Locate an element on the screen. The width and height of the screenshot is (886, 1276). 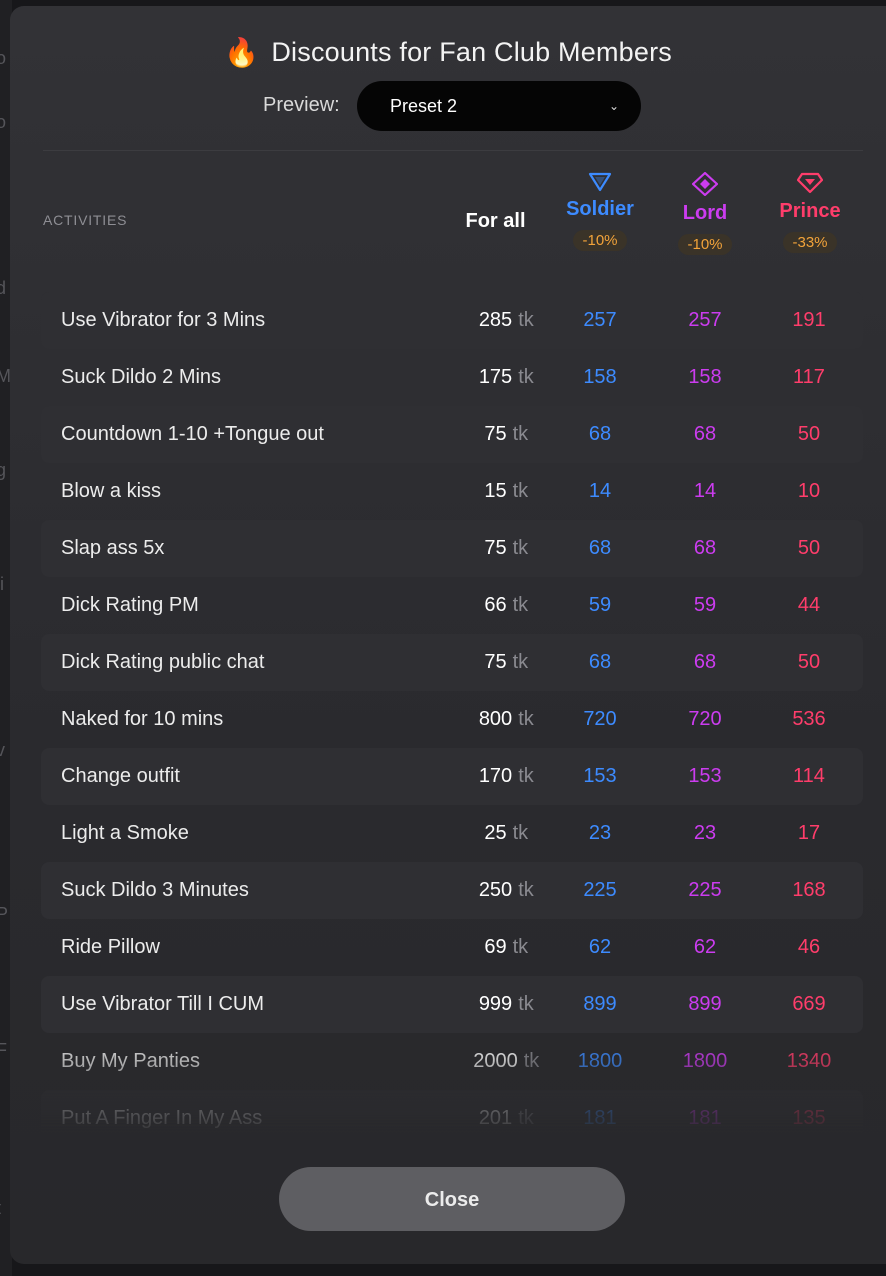
lord-price: 59 is located at coordinates (705, 605).